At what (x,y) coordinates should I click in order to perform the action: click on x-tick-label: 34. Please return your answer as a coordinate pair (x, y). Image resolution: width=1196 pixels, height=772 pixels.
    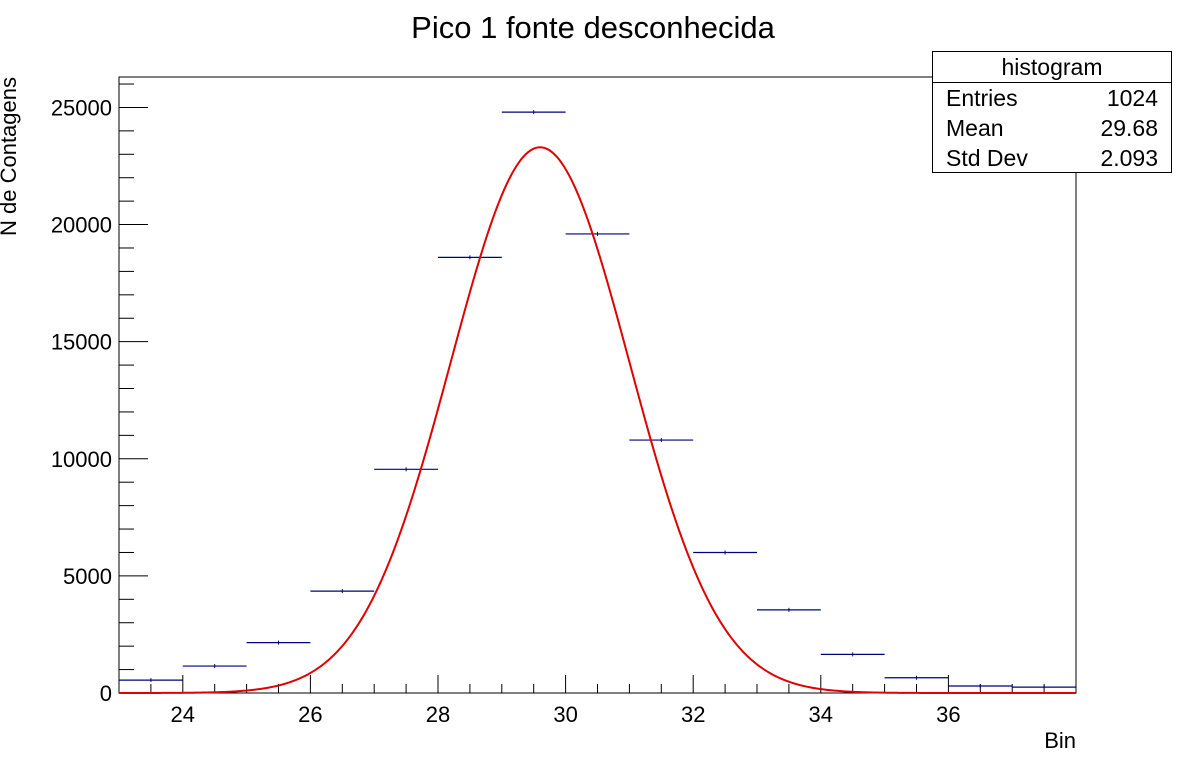
    Looking at the image, I should click on (821, 714).